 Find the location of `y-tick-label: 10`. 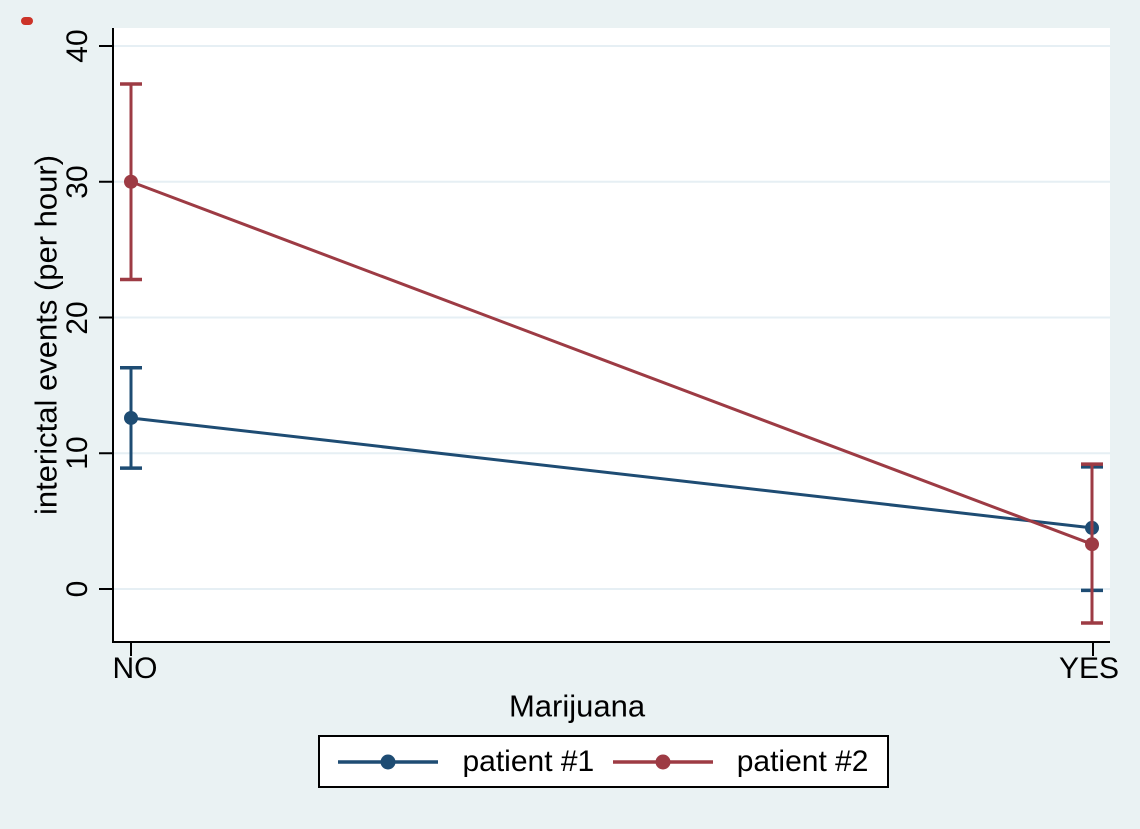

y-tick-label: 10 is located at coordinates (77, 453).